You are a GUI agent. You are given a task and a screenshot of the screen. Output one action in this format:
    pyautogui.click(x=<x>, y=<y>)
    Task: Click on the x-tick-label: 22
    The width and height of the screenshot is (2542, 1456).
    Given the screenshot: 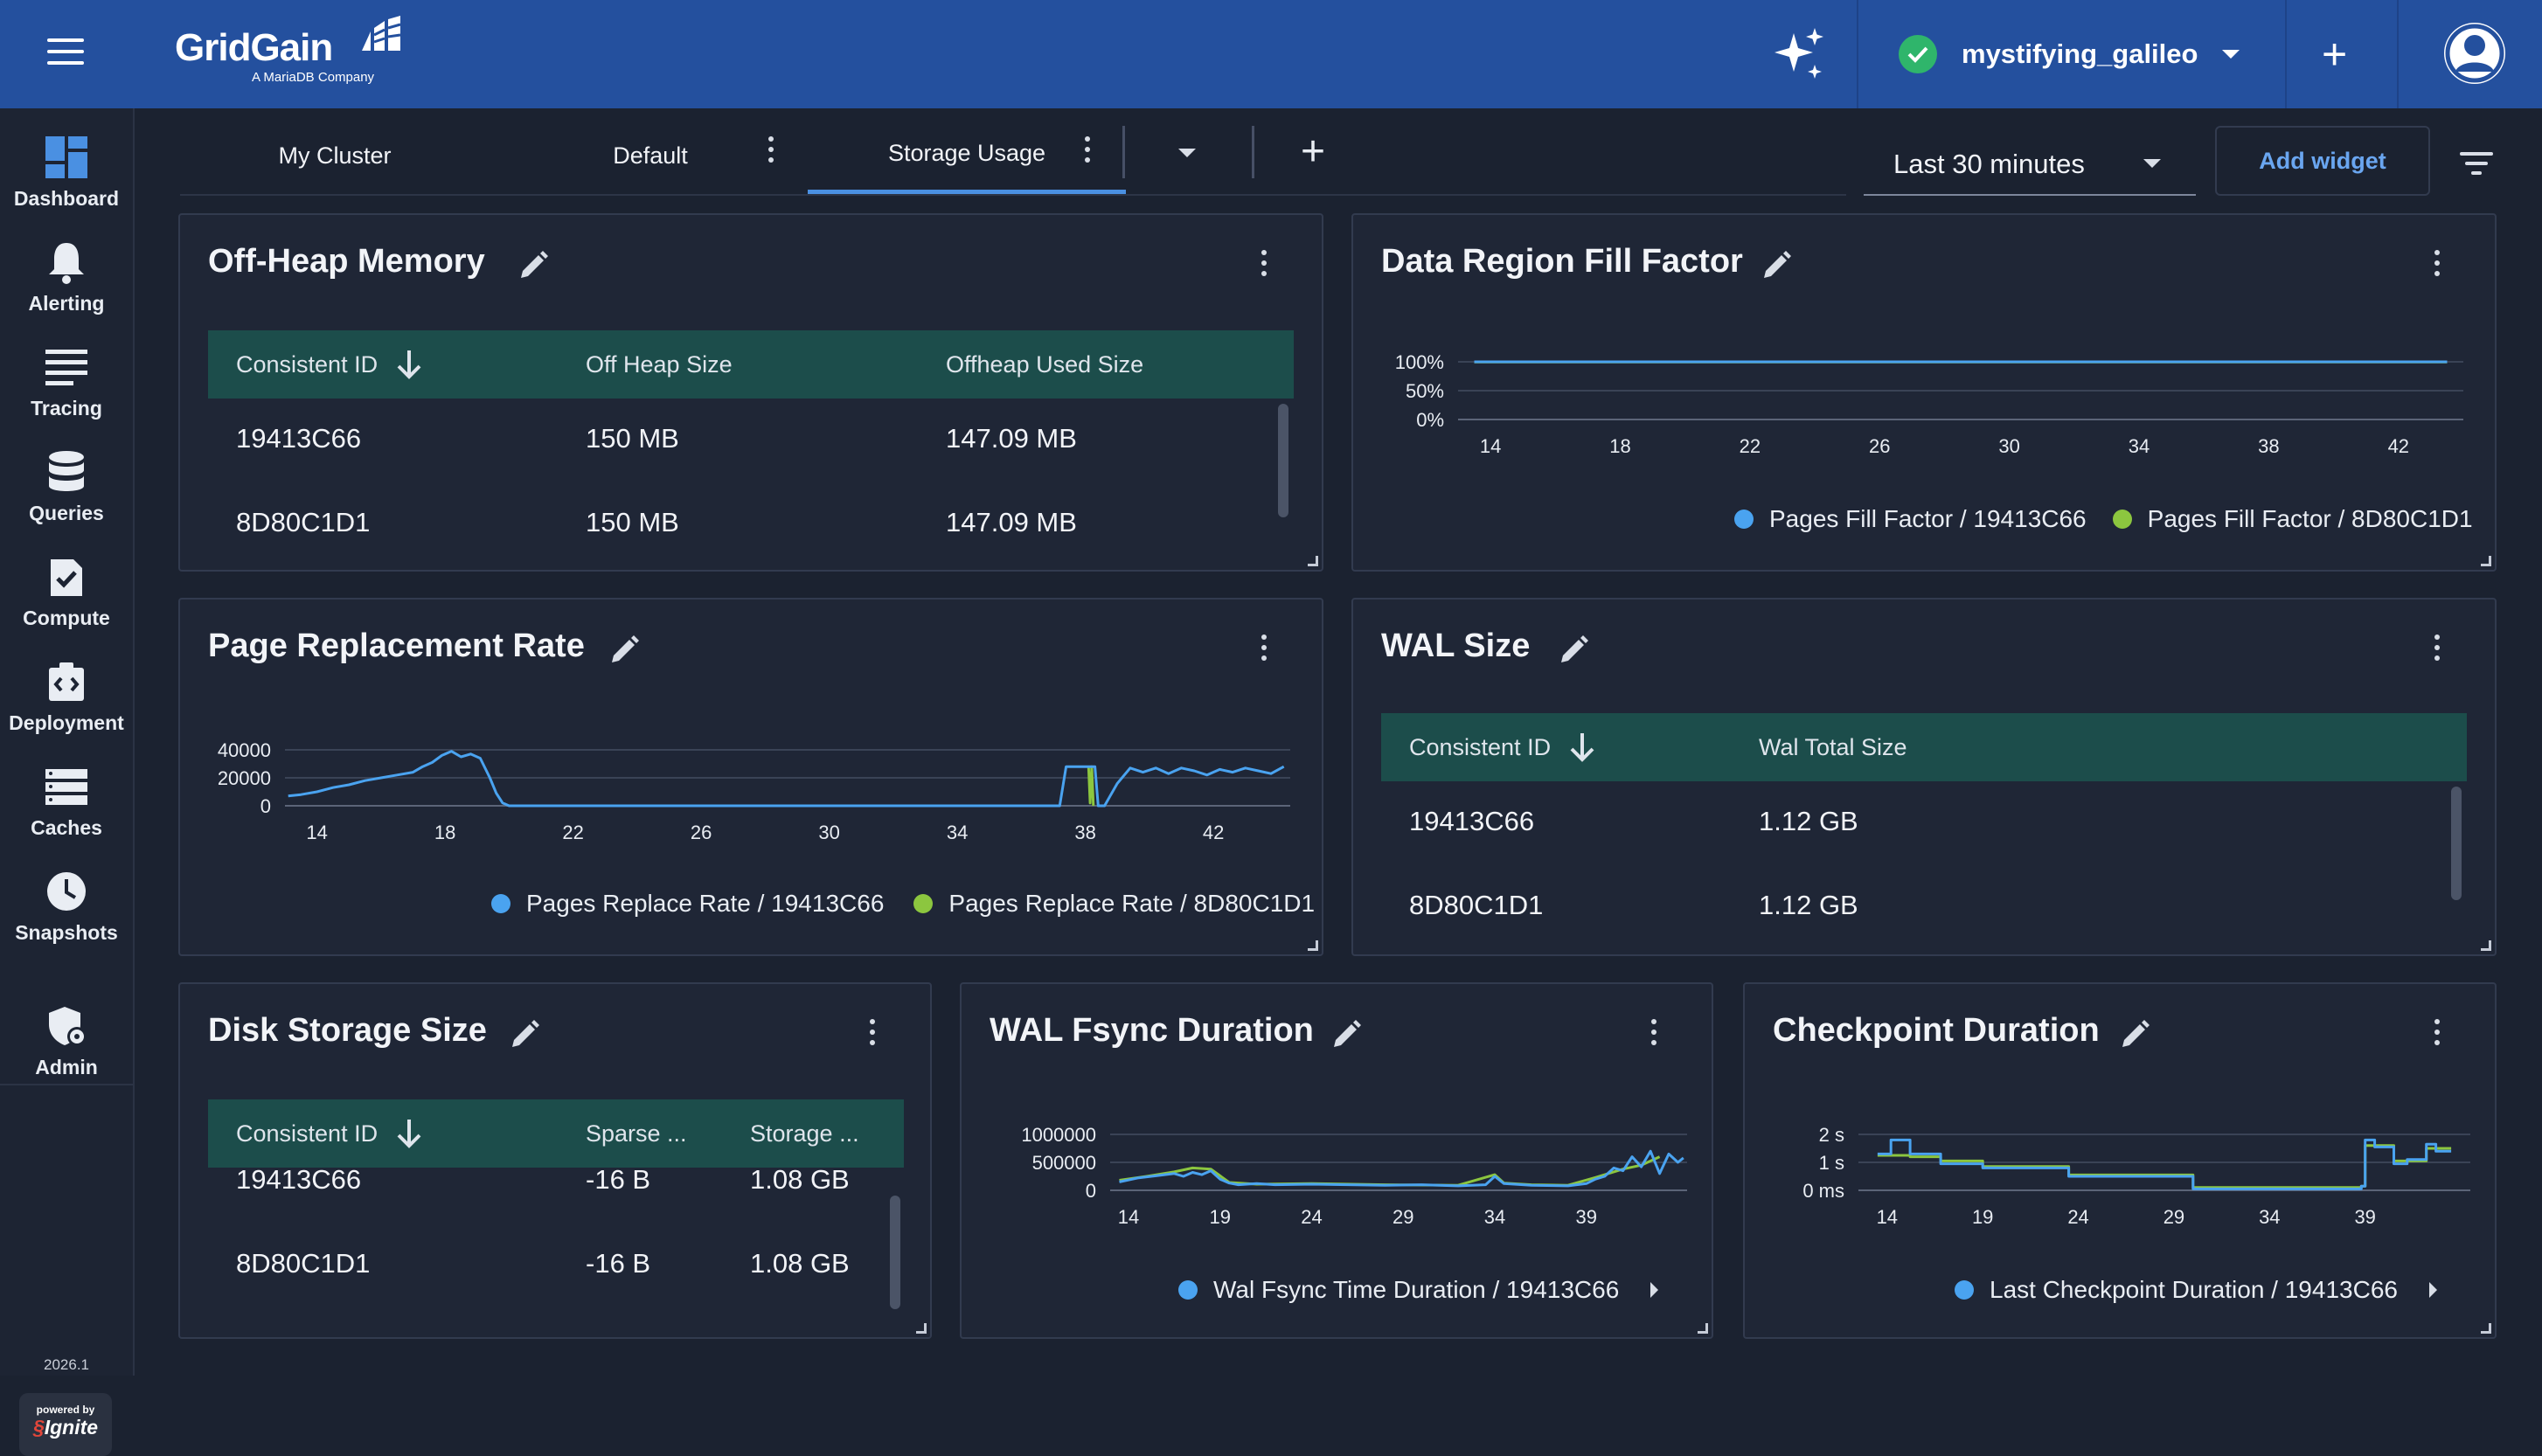 What is the action you would take?
    pyautogui.click(x=573, y=832)
    